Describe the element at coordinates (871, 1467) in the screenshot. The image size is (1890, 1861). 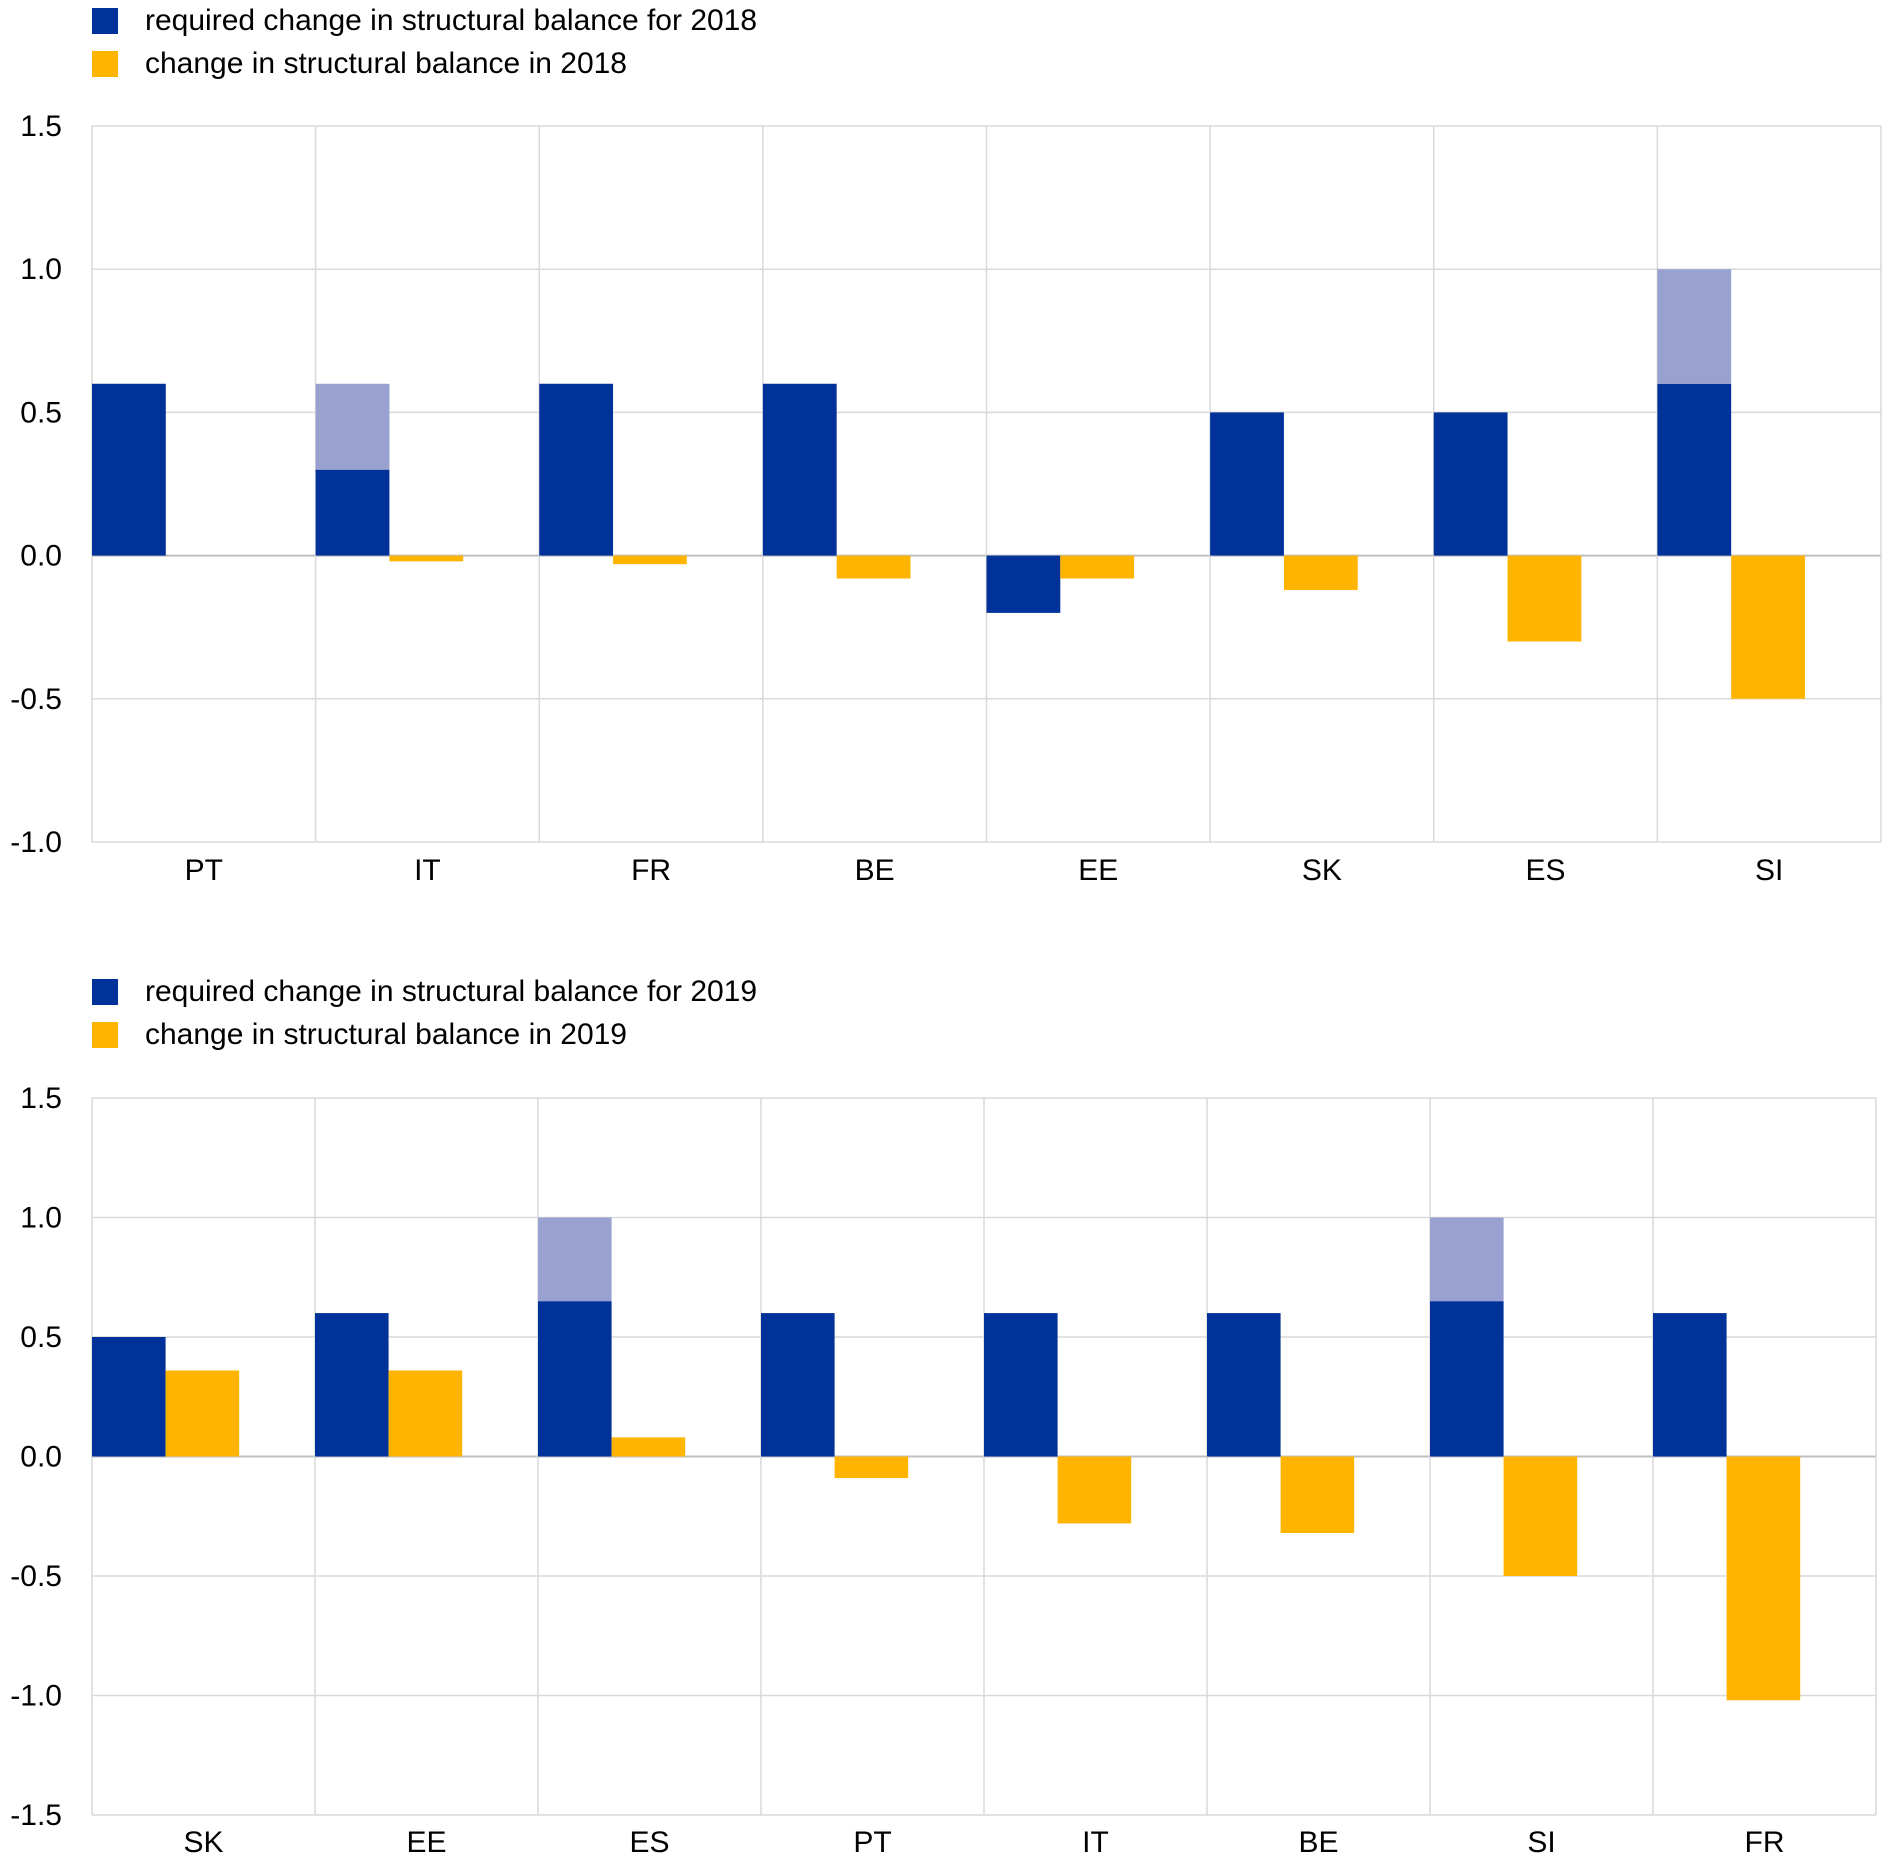
I see `bar-change-PT` at that location.